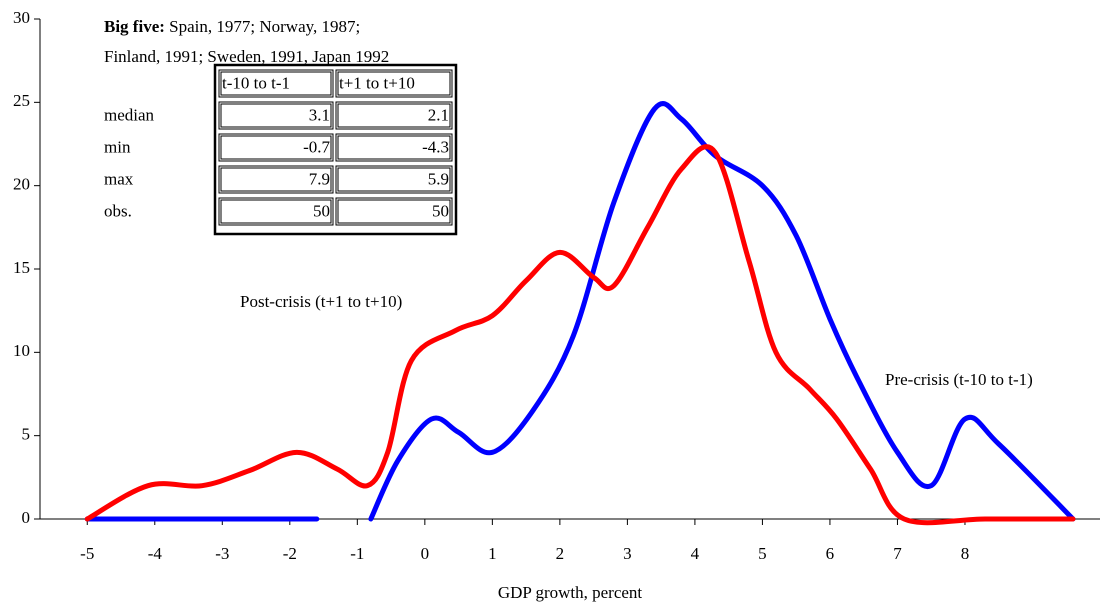 The width and height of the screenshot is (1106, 612). I want to click on table-value: 3.1, so click(319, 114).